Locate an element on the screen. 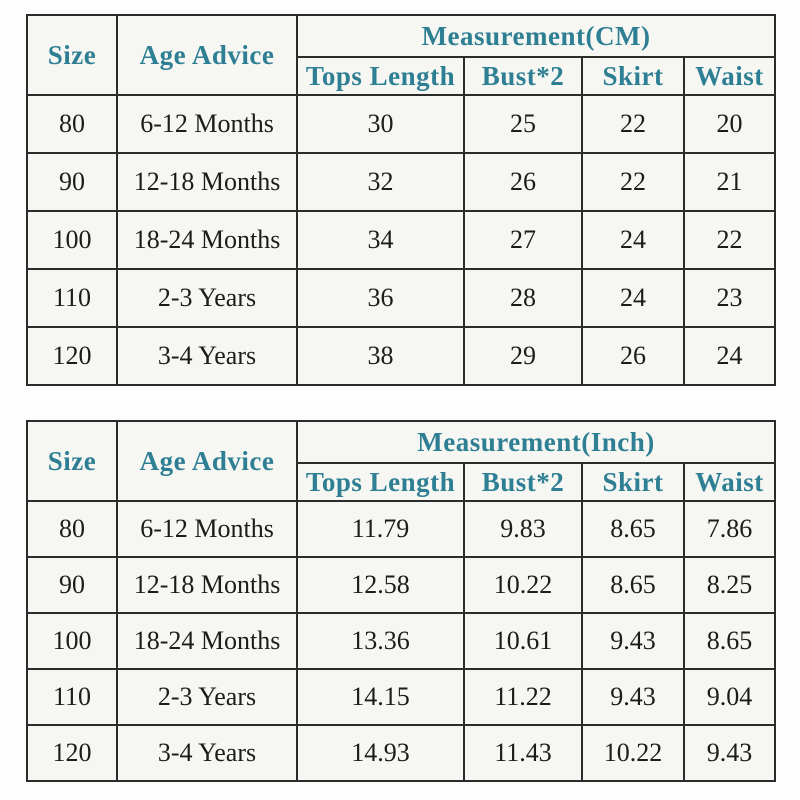  tops-length-cell: 11.79 is located at coordinates (380, 529).